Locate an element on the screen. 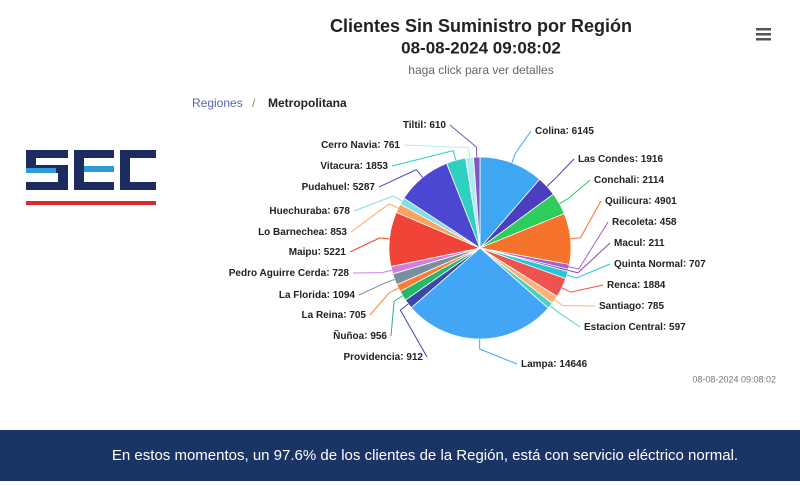 This screenshot has height=486, width=800. label-name: Vitacura is located at coordinates (340, 166).